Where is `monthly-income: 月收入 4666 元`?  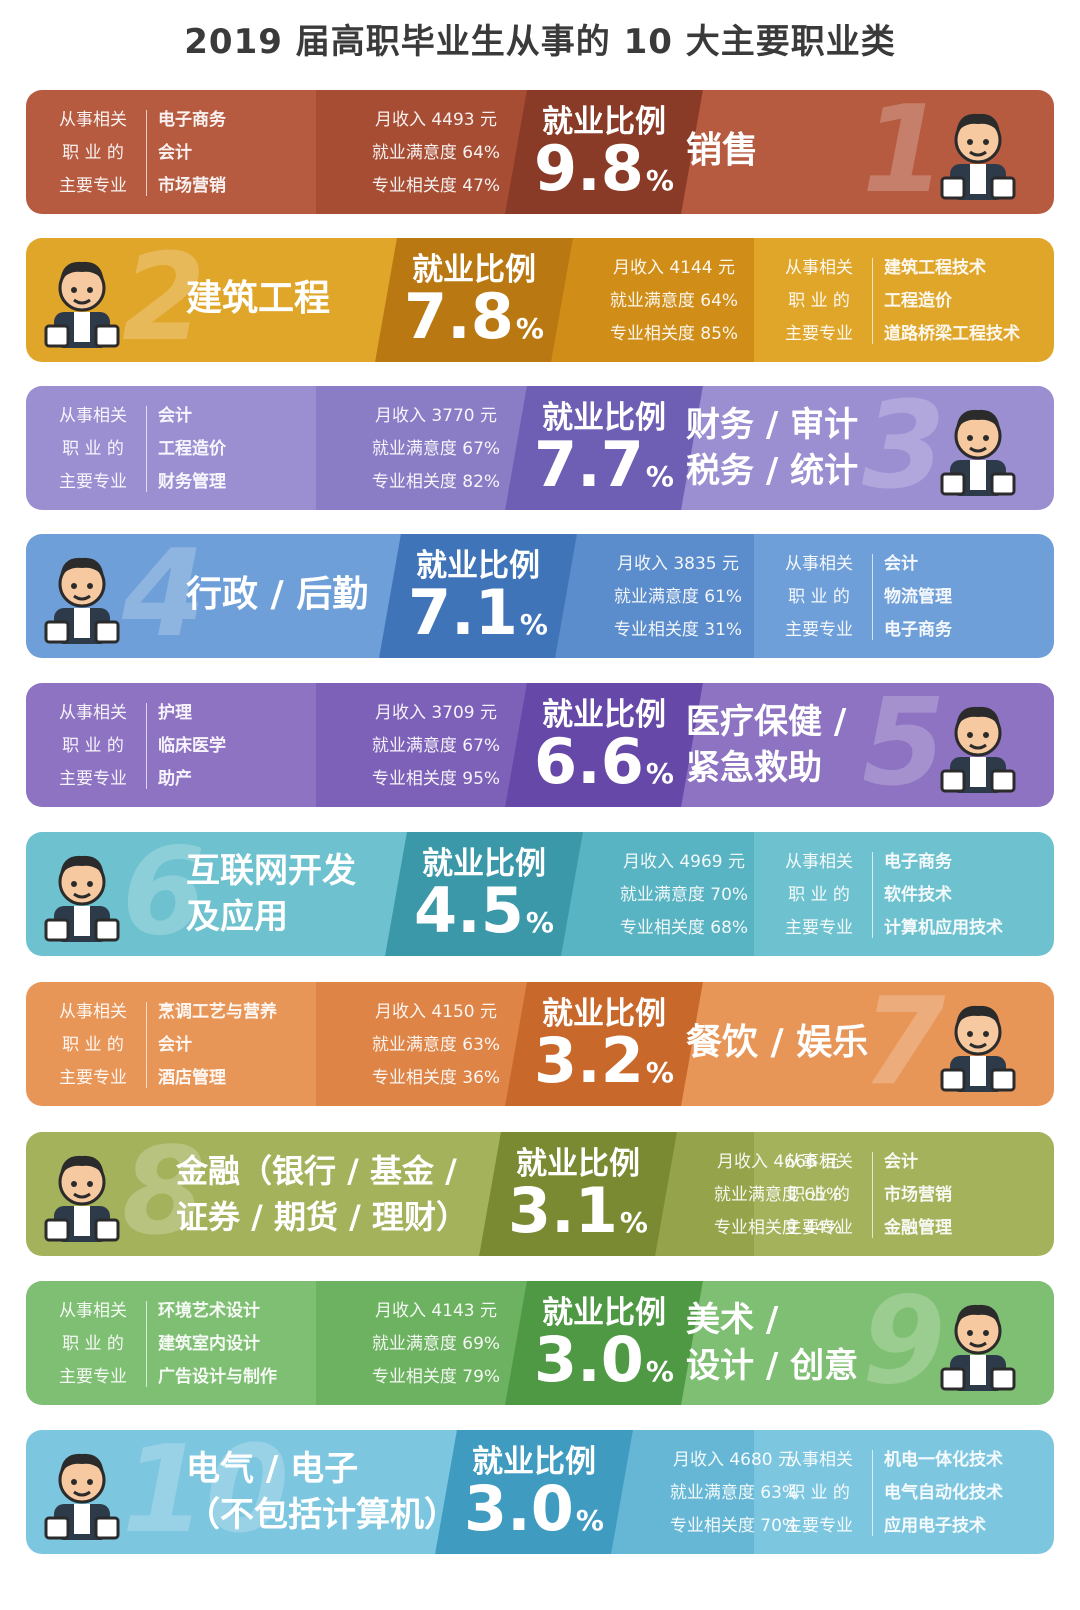
monthly-income: 月收入 4666 元 is located at coordinates (778, 1162).